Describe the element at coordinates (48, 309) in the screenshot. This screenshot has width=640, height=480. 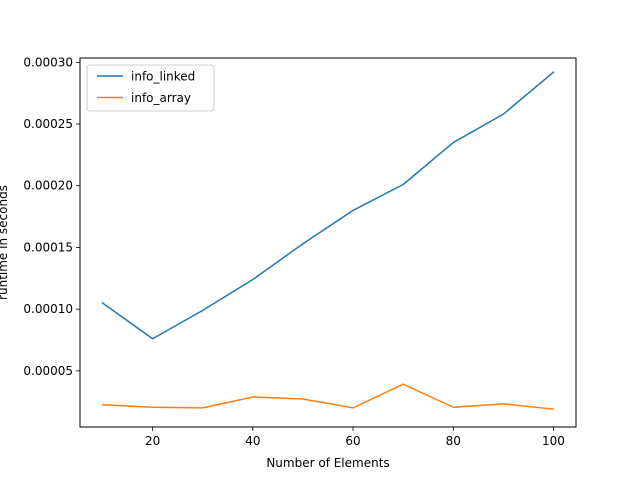
I see `y-tick-label: 0.00010` at that location.